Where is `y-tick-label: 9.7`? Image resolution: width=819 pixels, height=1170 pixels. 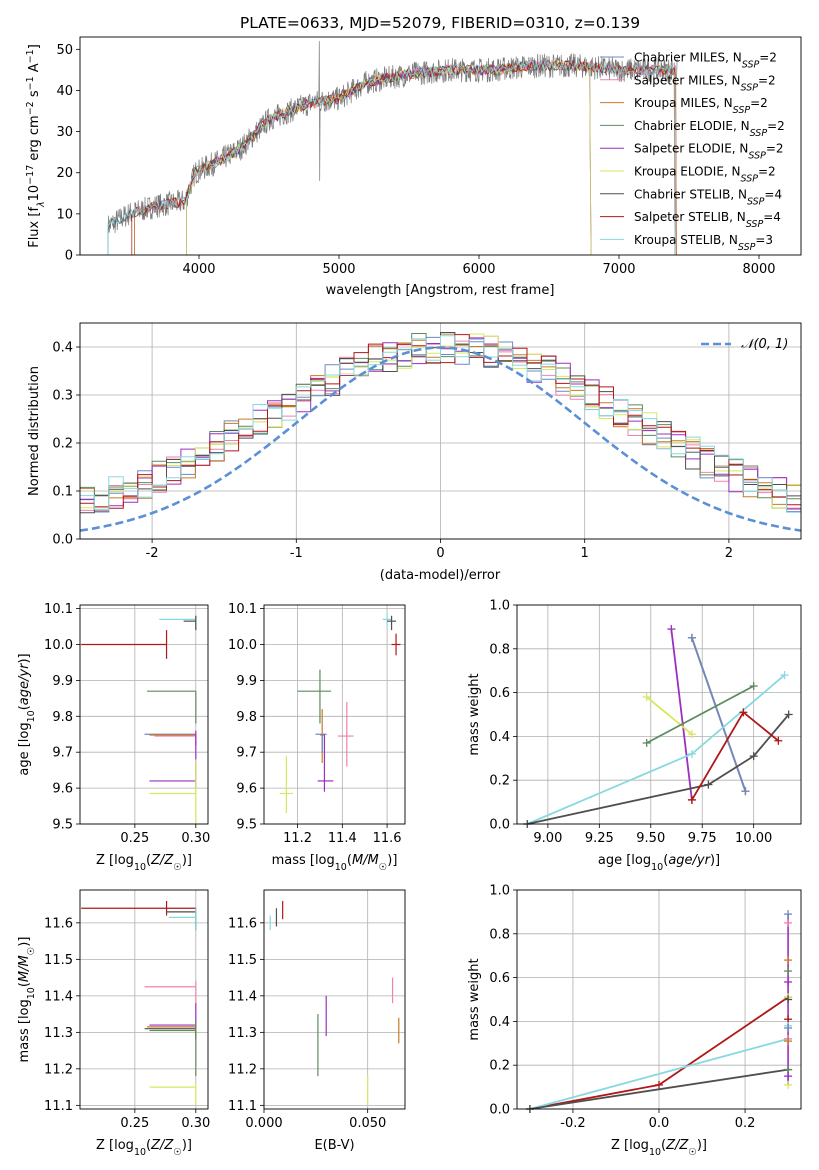 y-tick-label: 9.7 is located at coordinates (62, 753).